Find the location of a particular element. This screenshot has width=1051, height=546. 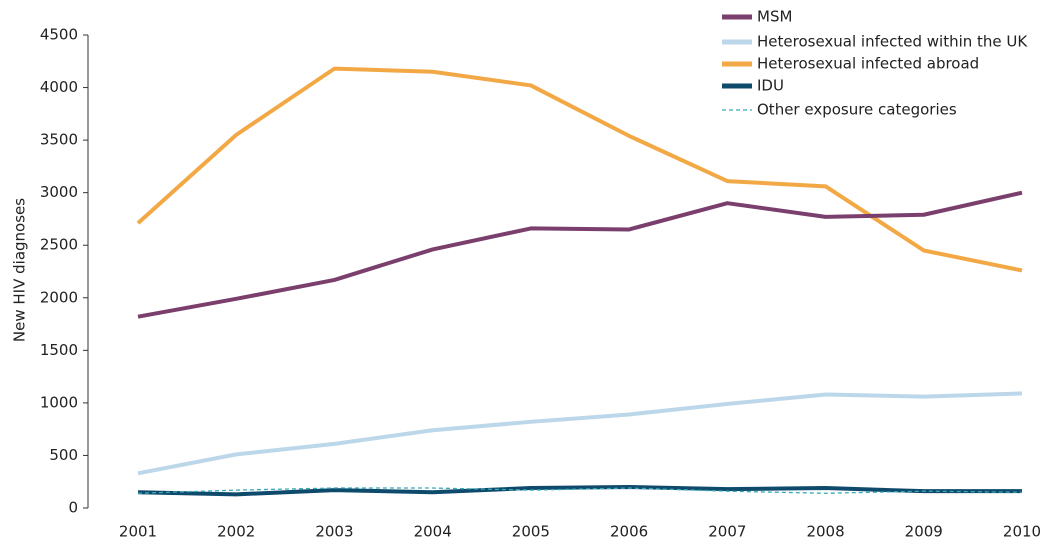

y-tick-label: 4000 is located at coordinates (59, 87).